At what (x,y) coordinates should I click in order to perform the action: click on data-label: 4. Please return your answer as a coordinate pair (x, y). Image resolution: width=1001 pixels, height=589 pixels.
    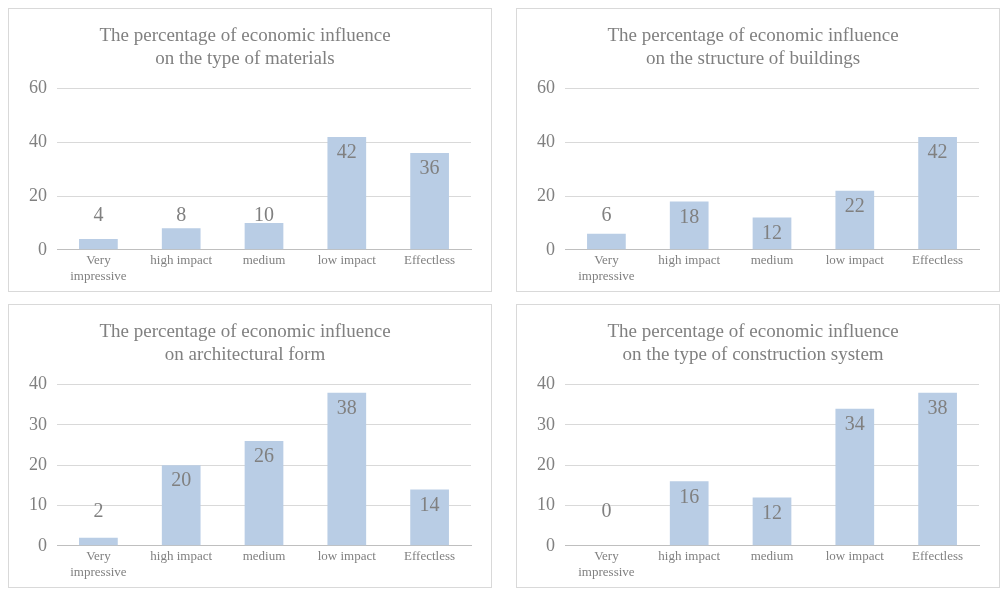
    Looking at the image, I should click on (98, 214).